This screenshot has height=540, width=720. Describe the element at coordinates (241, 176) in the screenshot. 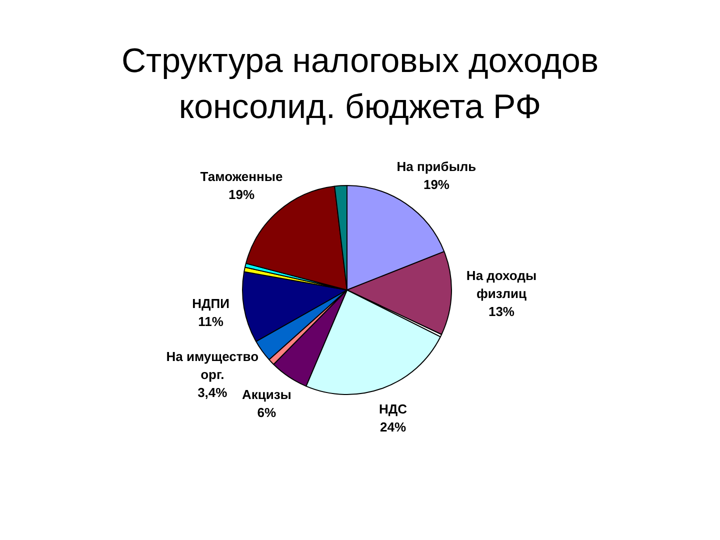

I see `slice-label: Таможенные` at that location.